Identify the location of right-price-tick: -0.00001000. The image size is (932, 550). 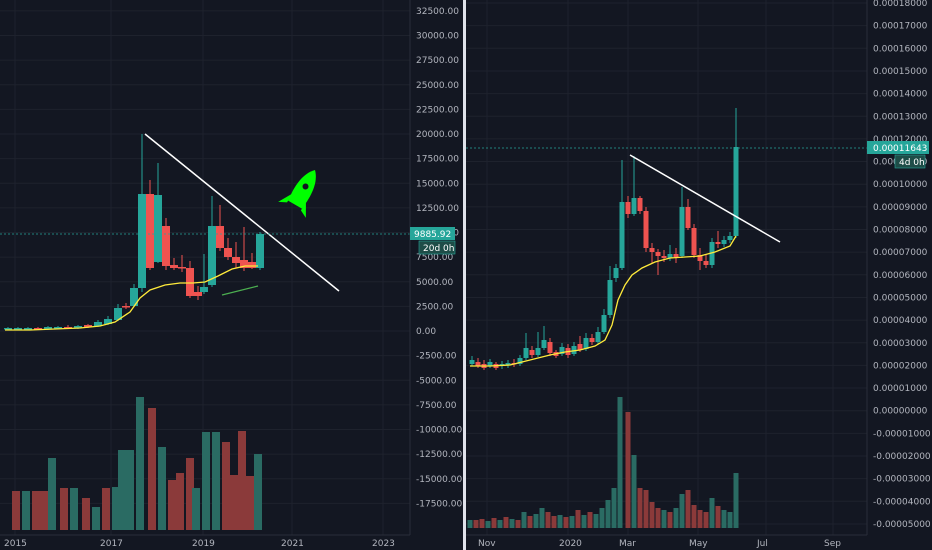
(902, 434).